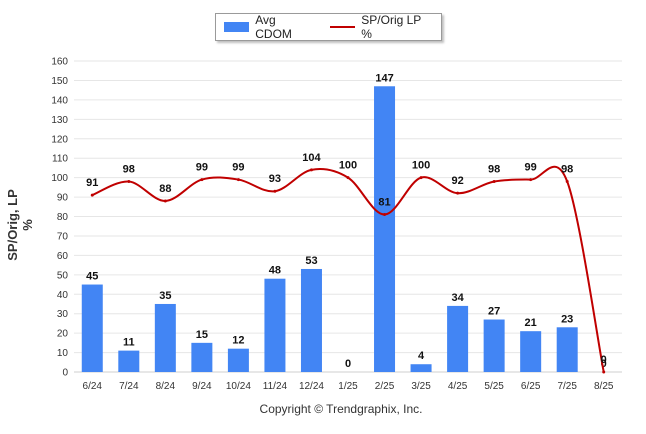 The width and height of the screenshot is (646, 434). I want to click on line-data-label: 81, so click(384, 203).